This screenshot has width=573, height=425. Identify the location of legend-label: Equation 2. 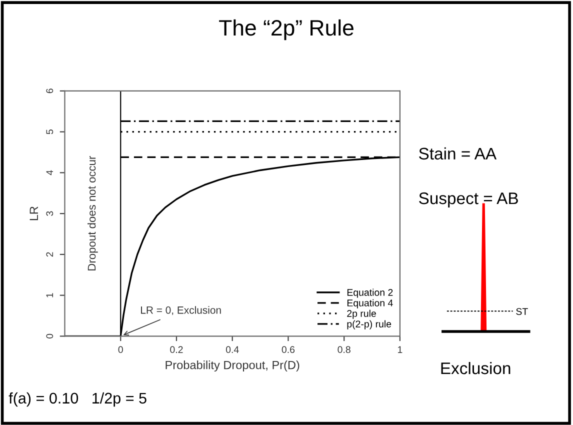
(370, 293).